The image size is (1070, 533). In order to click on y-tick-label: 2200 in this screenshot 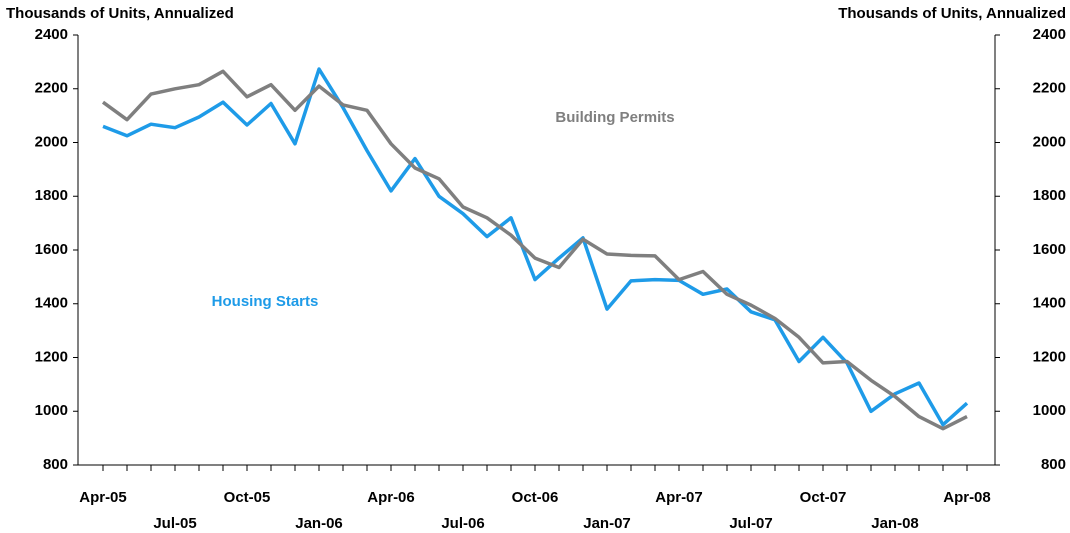, I will do `click(51, 88)`.